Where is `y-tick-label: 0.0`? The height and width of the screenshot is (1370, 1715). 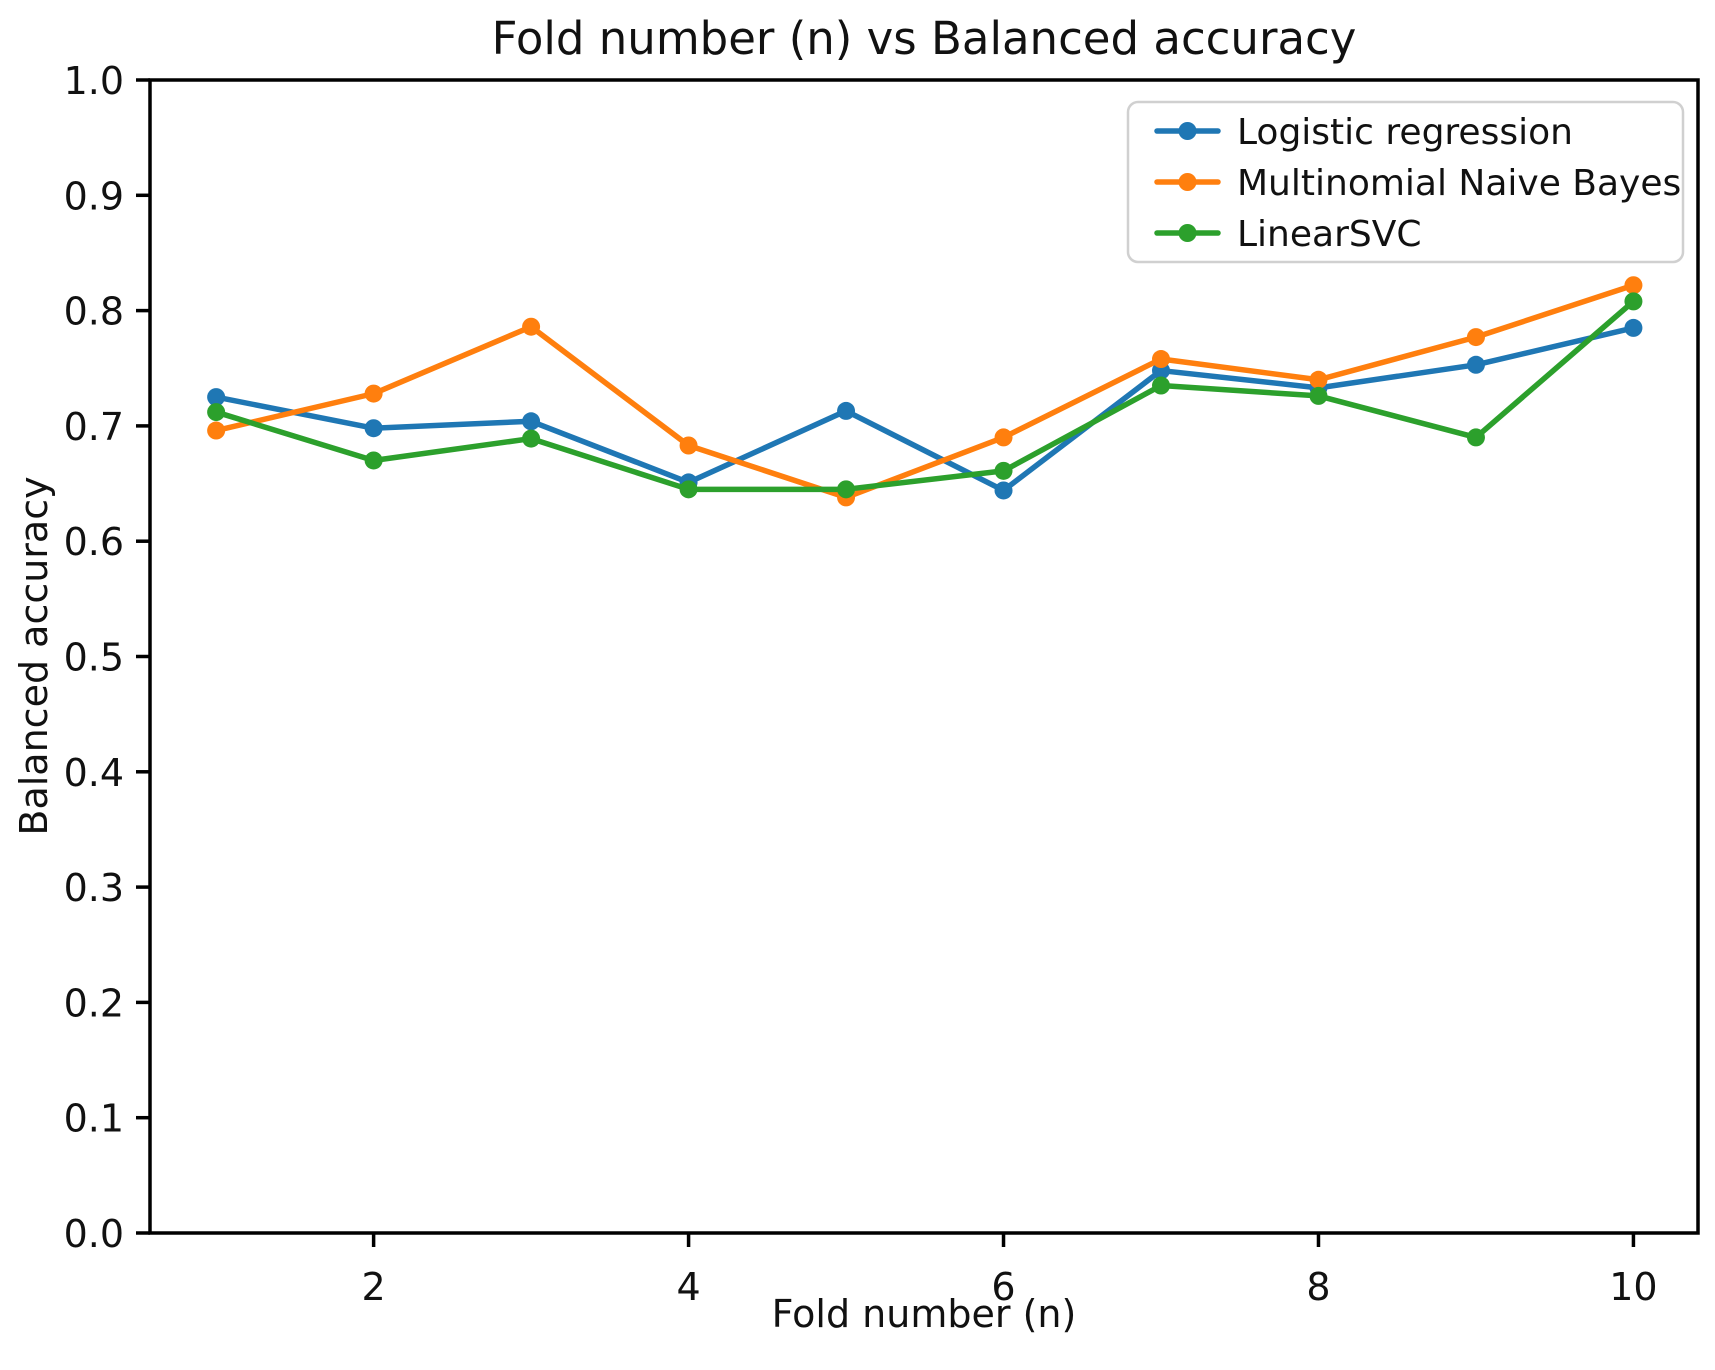 y-tick-label: 0.0 is located at coordinates (94, 1234).